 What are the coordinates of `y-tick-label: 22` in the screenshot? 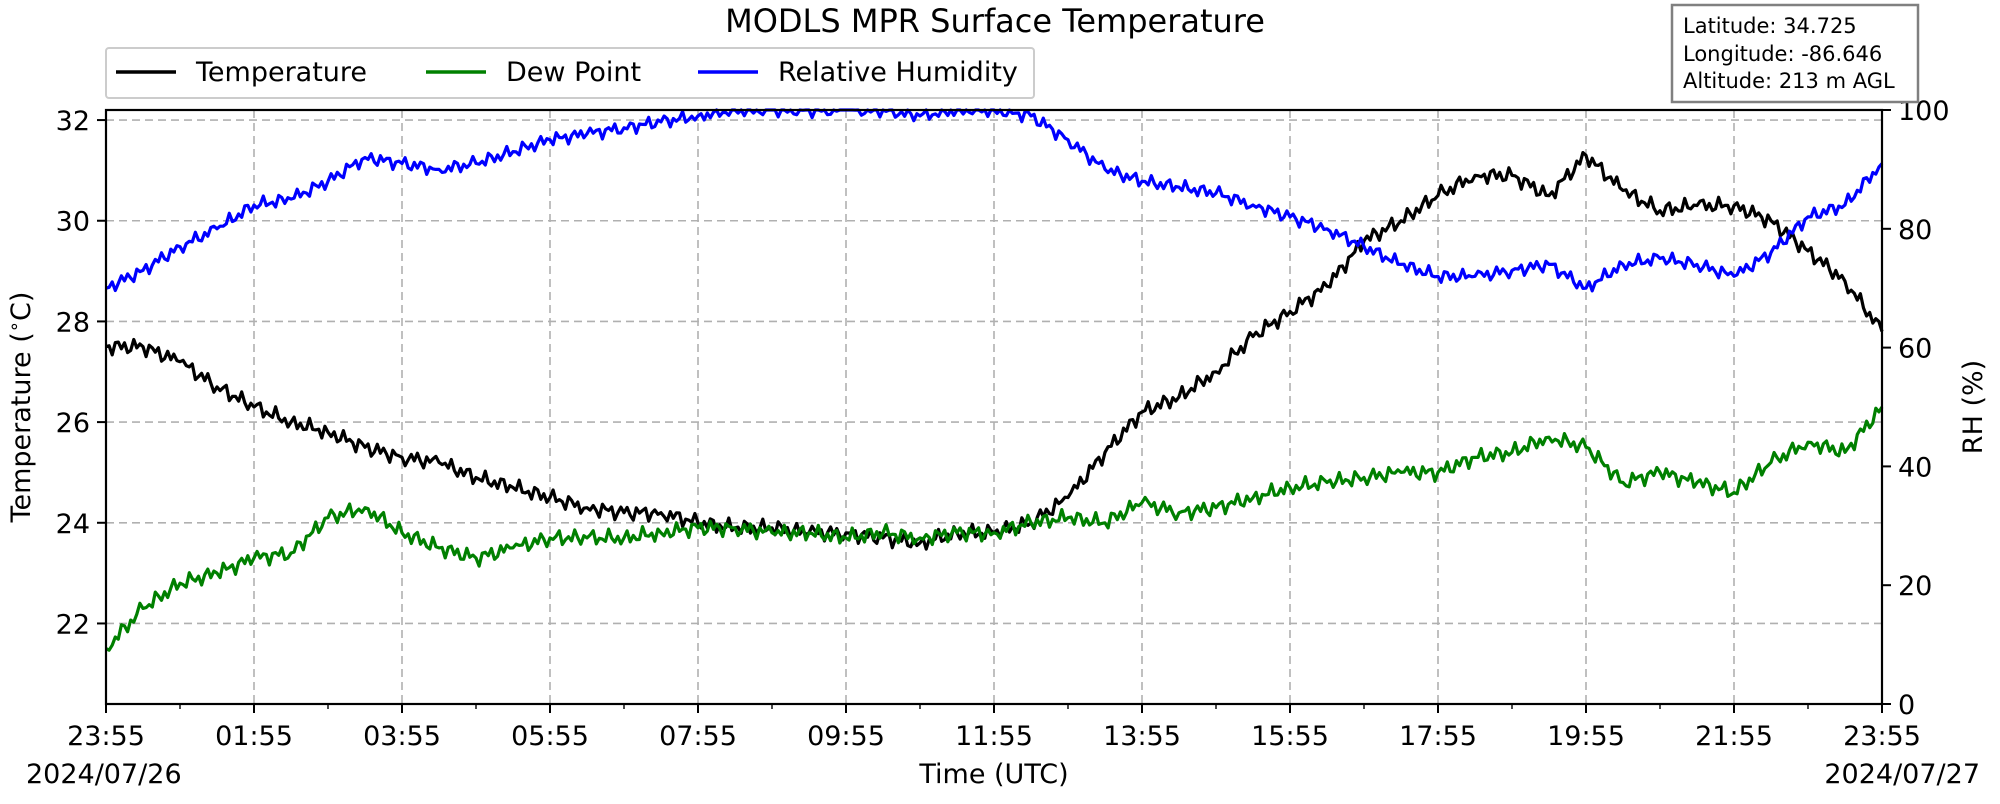 It's located at (73, 624).